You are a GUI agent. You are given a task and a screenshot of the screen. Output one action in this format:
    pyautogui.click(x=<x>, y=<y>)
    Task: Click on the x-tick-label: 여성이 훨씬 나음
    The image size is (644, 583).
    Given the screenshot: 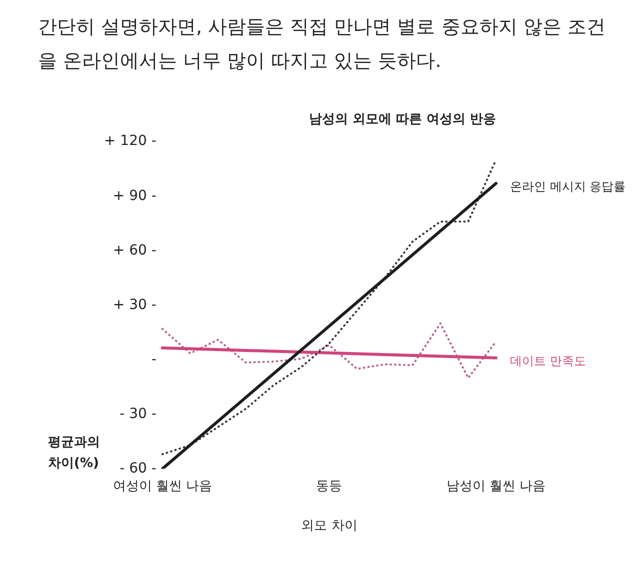 What is the action you would take?
    pyautogui.click(x=162, y=486)
    